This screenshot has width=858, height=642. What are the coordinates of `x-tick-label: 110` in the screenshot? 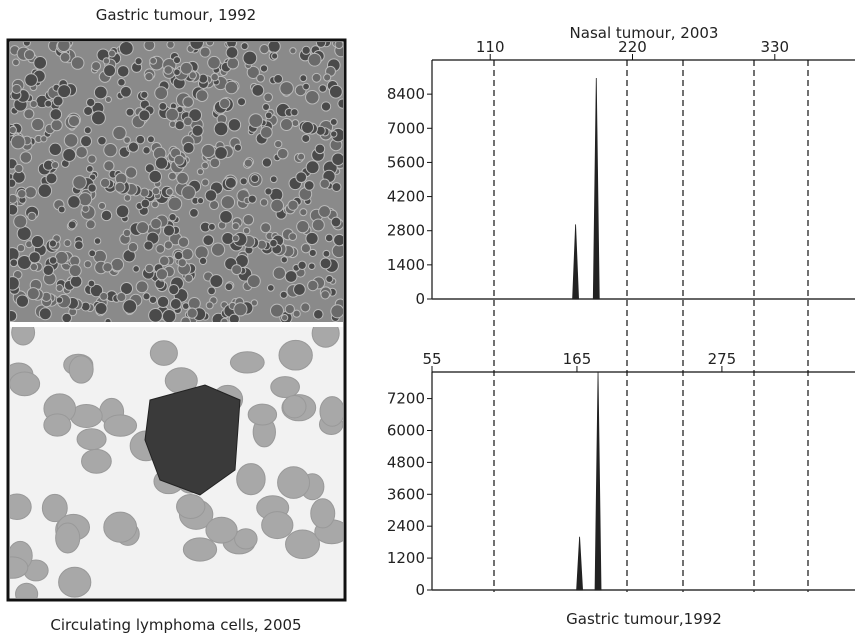 It's located at (490, 47).